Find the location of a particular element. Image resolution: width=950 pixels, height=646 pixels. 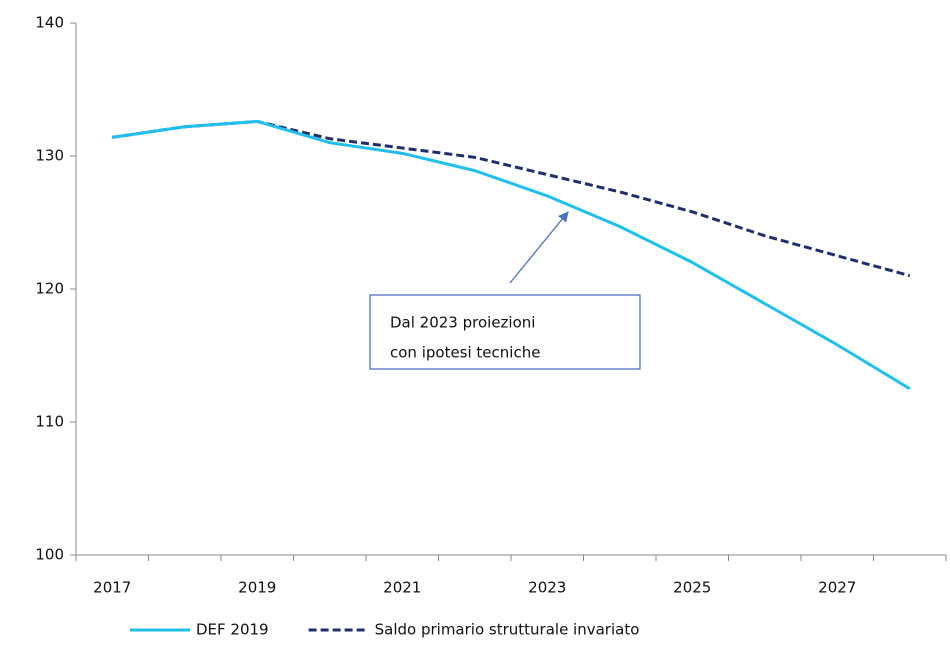

x-tick-label: 2021 is located at coordinates (402, 588).